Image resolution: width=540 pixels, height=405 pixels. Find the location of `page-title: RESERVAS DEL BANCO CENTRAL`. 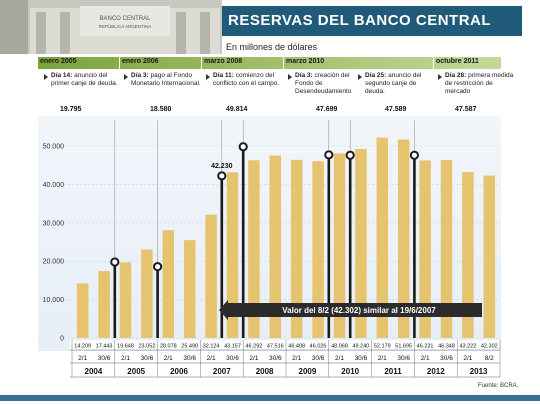

page-title: RESERVAS DEL BANCO CENTRAL is located at coordinates (360, 20).